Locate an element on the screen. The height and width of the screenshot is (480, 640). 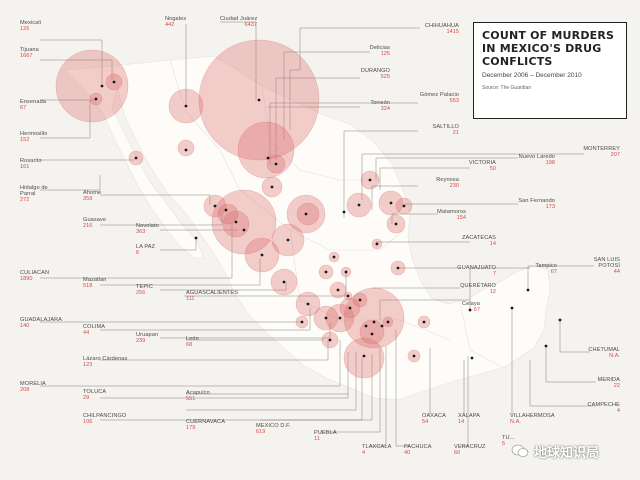
label-pachuca: PACHUCA 40 is located at coordinates (418, 450).